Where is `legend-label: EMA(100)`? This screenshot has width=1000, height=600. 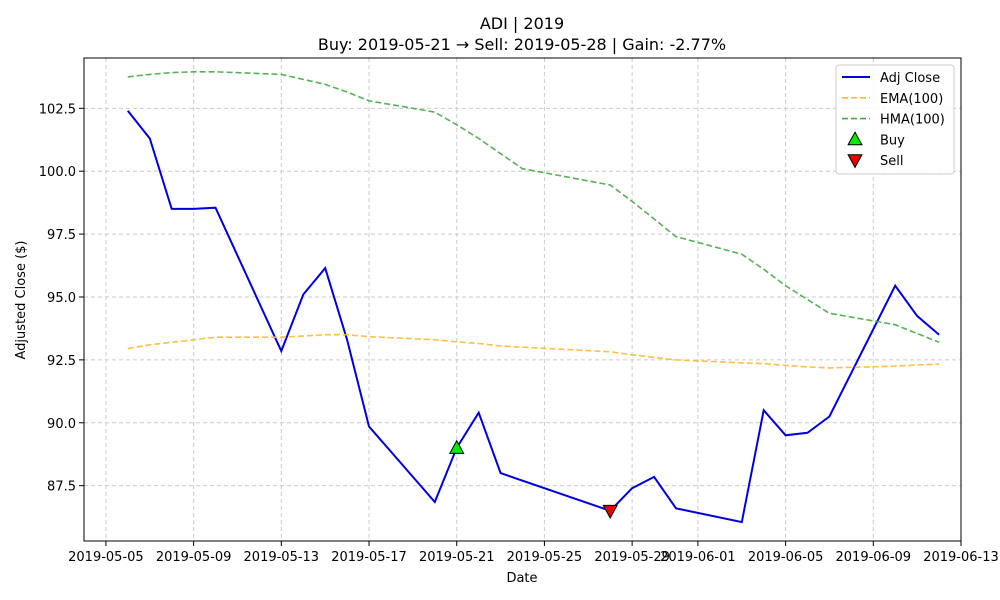
legend-label: EMA(100) is located at coordinates (911, 99).